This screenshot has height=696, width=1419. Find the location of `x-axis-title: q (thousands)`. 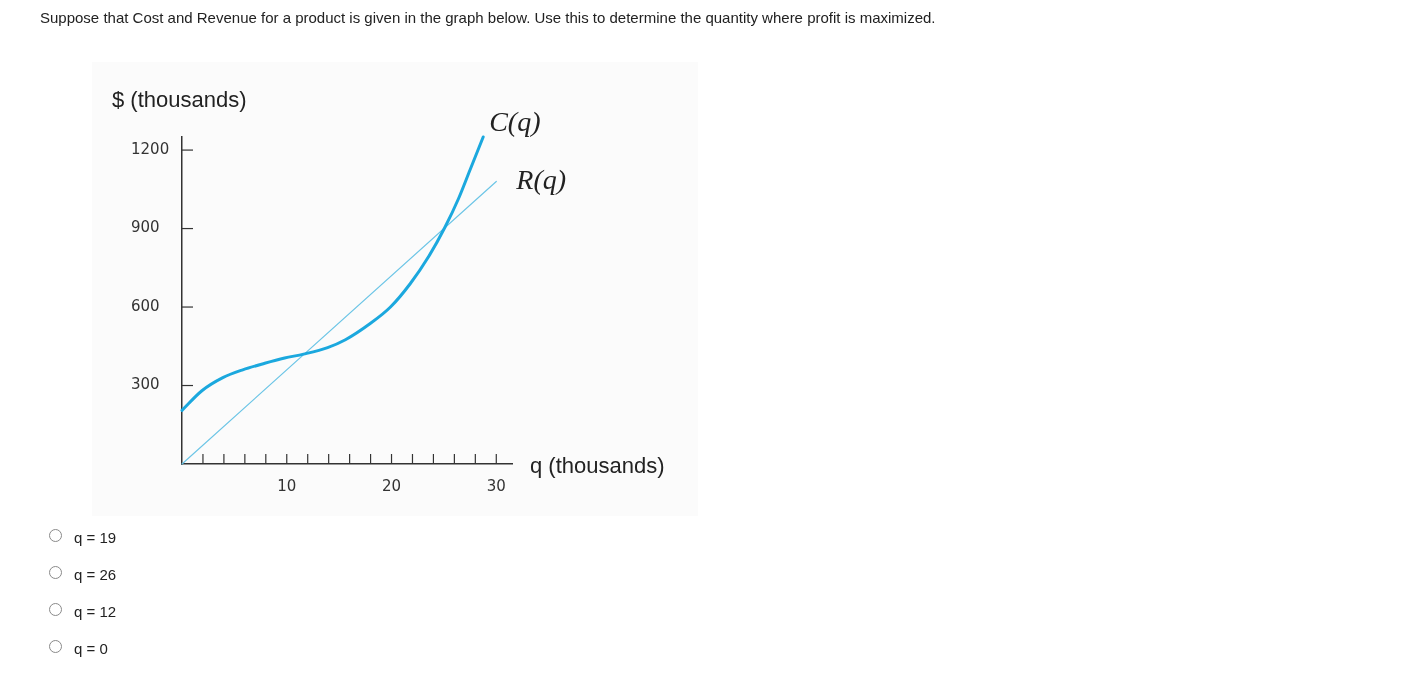

x-axis-title: q (thousands) is located at coordinates (597, 466).